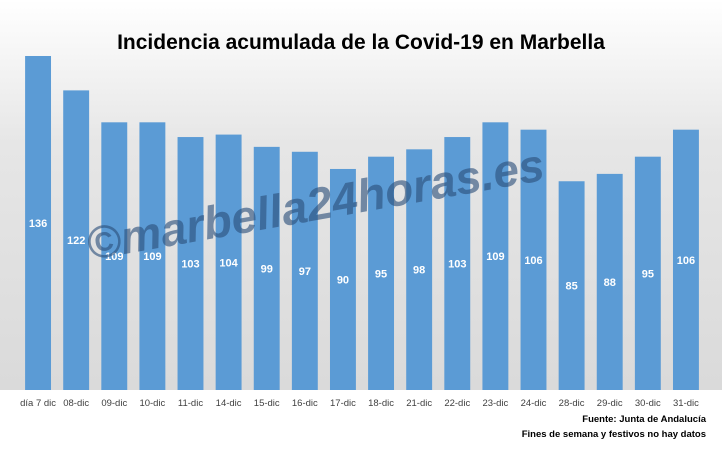 The image size is (722, 457). Describe the element at coordinates (644, 419) in the screenshot. I see `source-note: Fuente: Junta de Andalucía` at that location.